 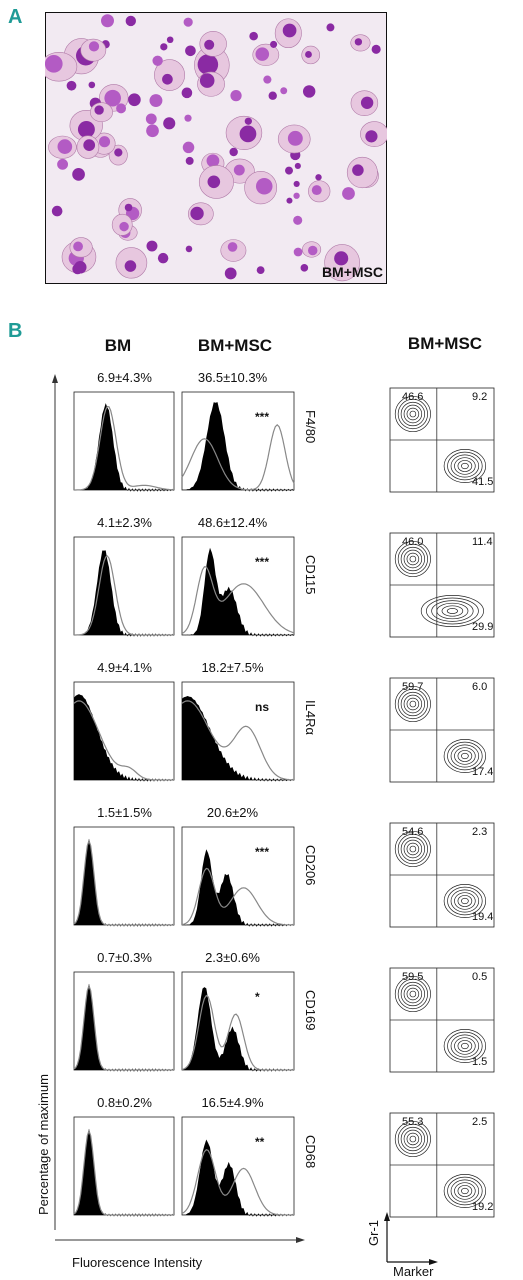 I want to click on bm-stat: 0.8±0.2%, so click(x=124, y=1102).